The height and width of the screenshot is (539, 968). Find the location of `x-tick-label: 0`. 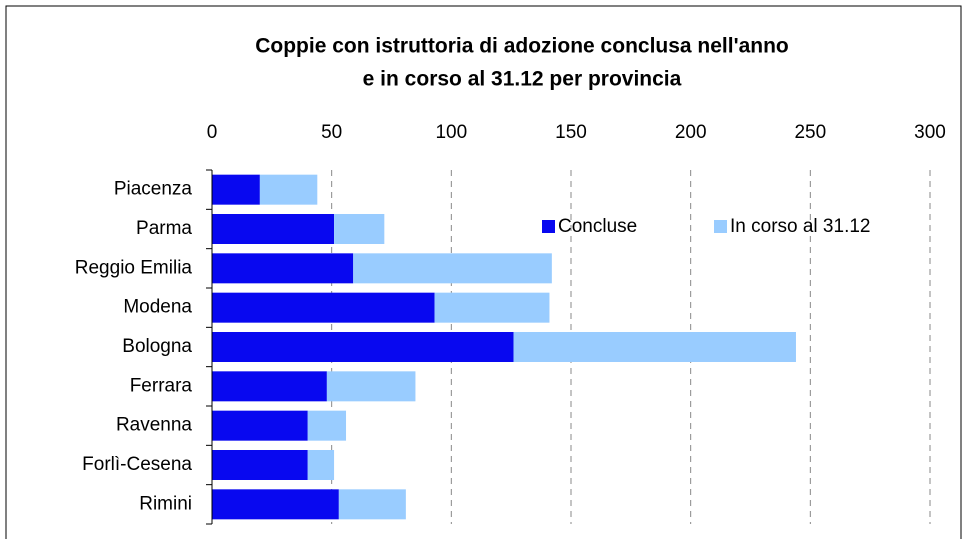

x-tick-label: 0 is located at coordinates (212, 132).